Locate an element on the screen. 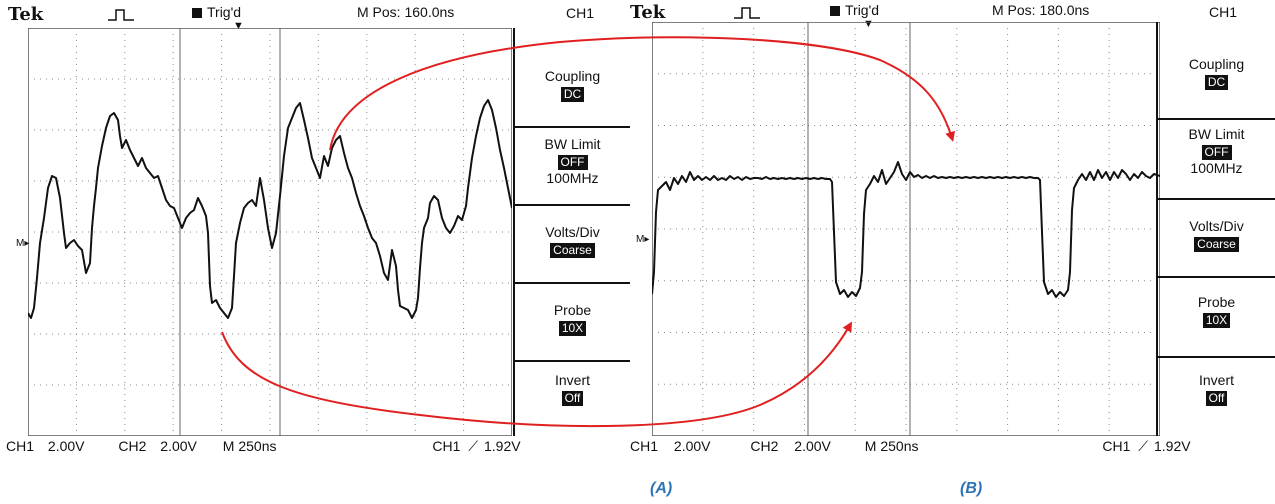 The width and height of the screenshot is (1275, 504). status-bar-a: CH1 2.00V CH2 2.00V M 250ns CH1 ⟋ 1.92V is located at coordinates (263, 446).